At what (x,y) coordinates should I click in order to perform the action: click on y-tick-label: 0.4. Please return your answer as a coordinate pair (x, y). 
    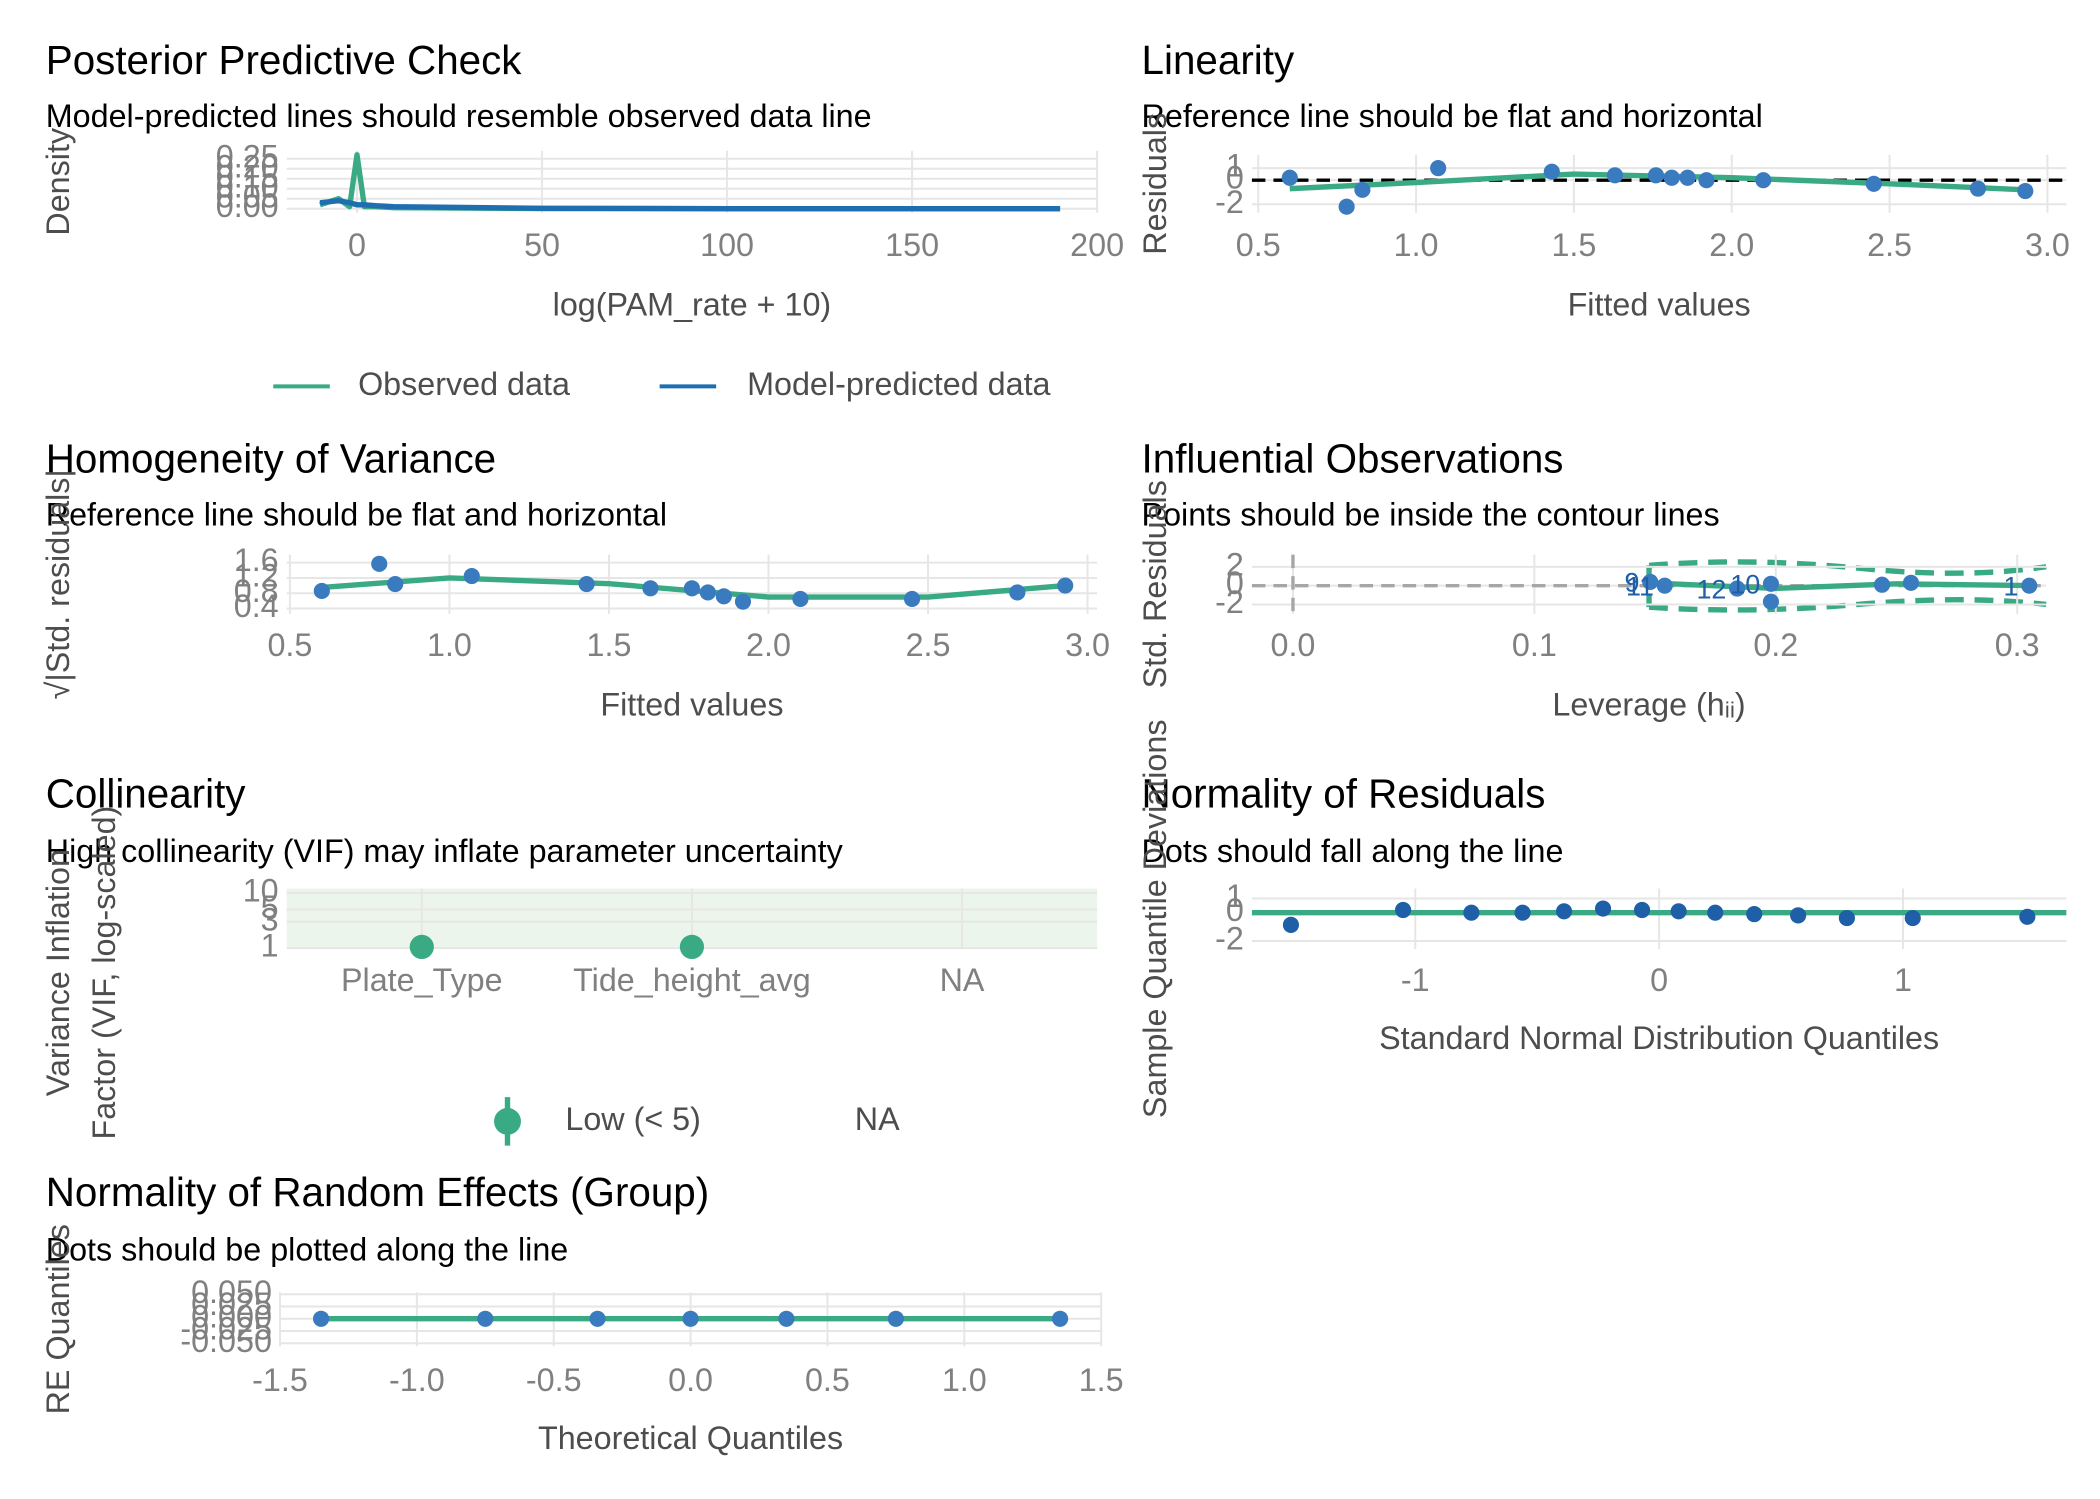
    Looking at the image, I should click on (256, 606).